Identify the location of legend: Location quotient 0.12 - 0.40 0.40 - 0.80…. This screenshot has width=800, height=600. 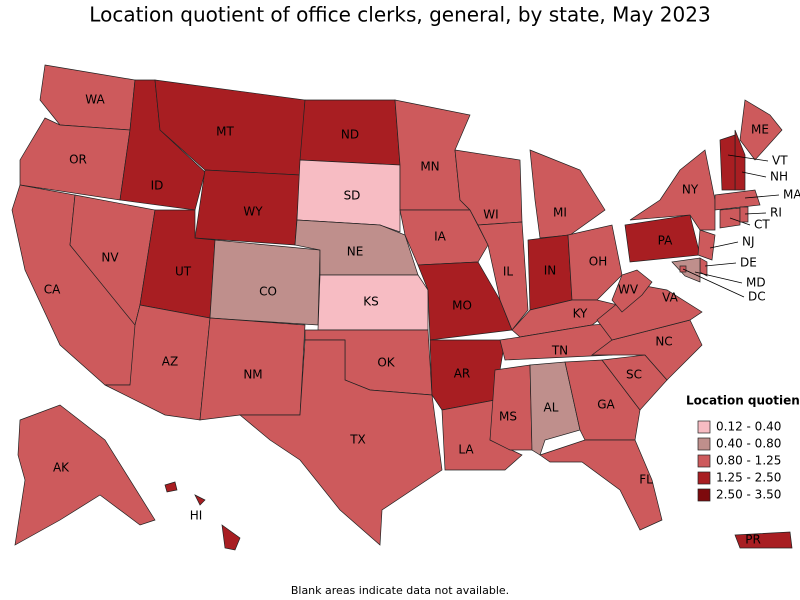
(743, 448).